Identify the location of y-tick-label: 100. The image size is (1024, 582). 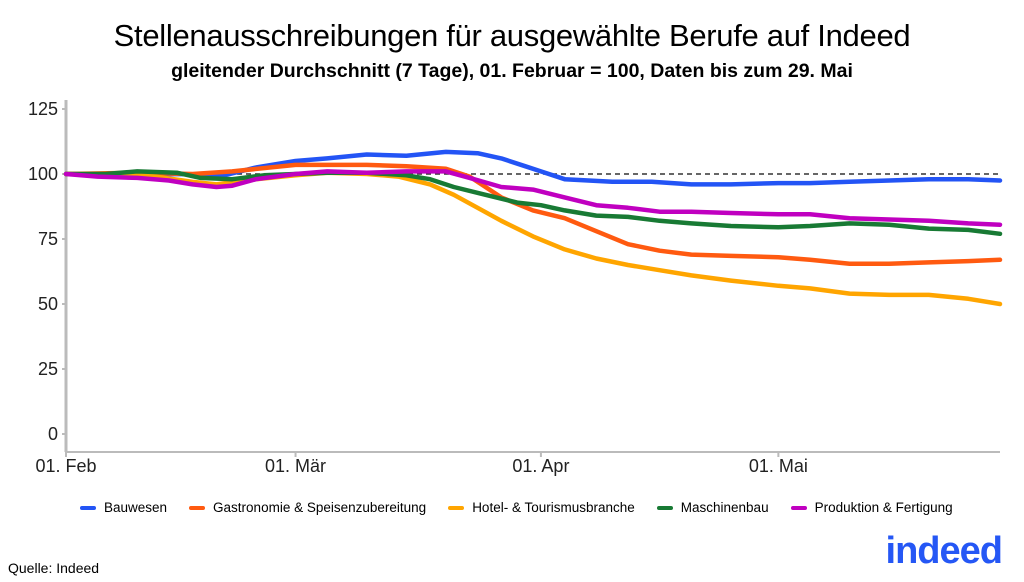
(43, 174).